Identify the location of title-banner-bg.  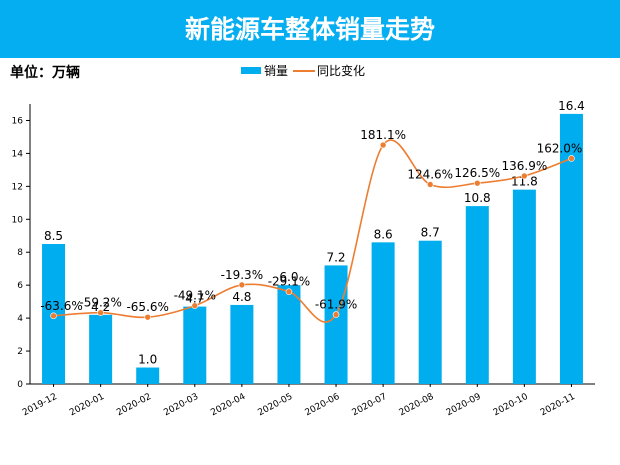
(310, 29).